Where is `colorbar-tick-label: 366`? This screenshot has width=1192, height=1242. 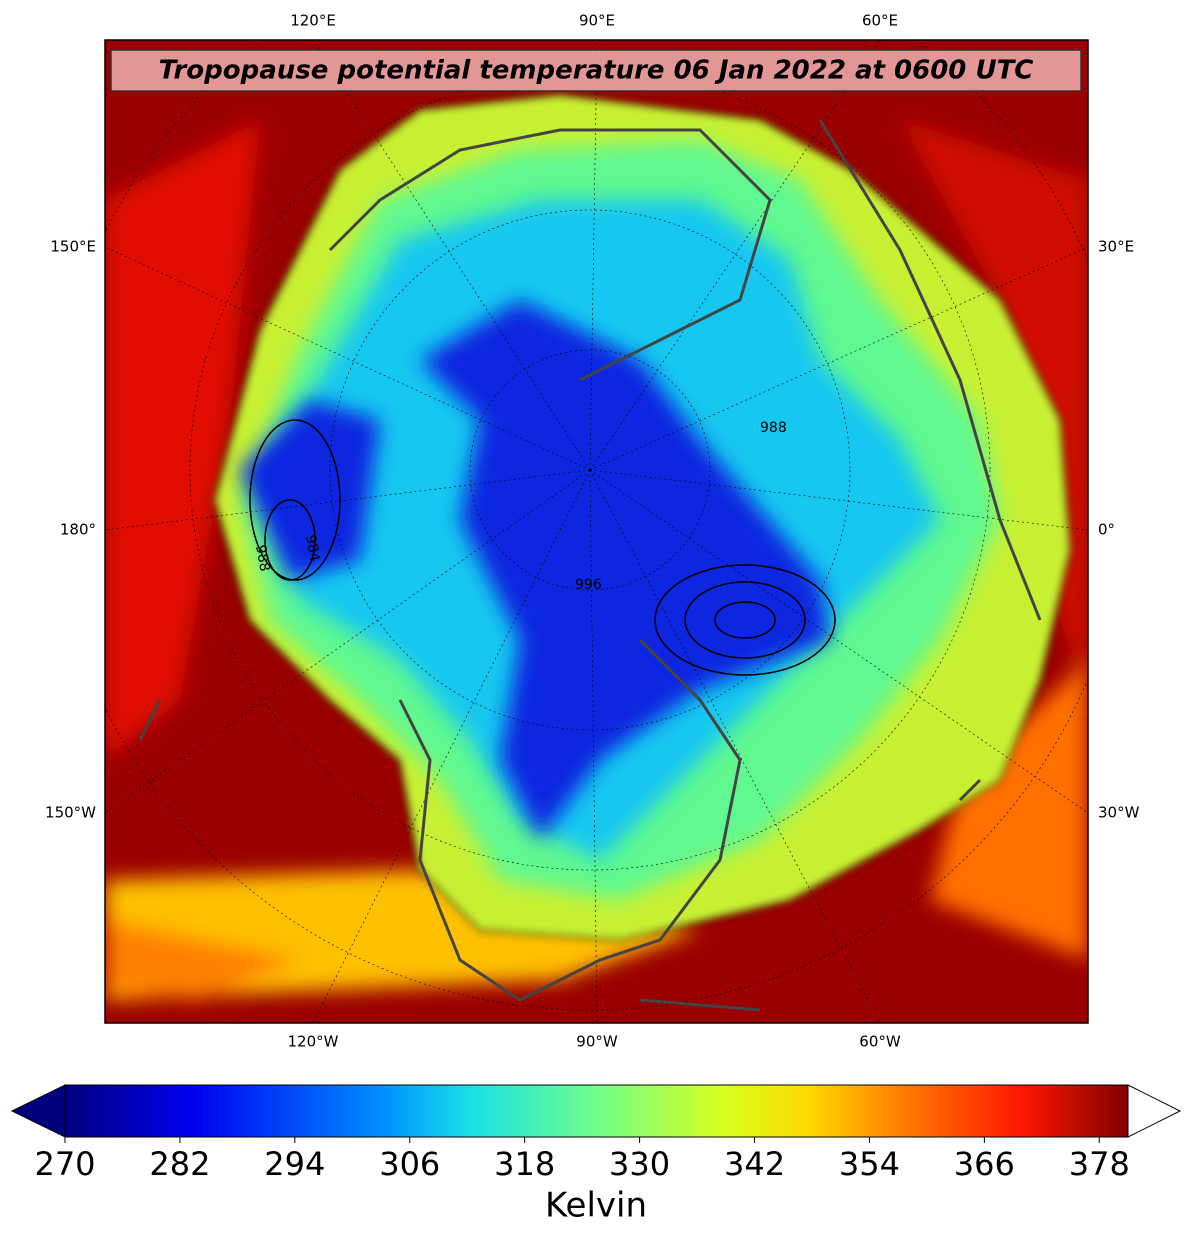 colorbar-tick-label: 366 is located at coordinates (984, 1164).